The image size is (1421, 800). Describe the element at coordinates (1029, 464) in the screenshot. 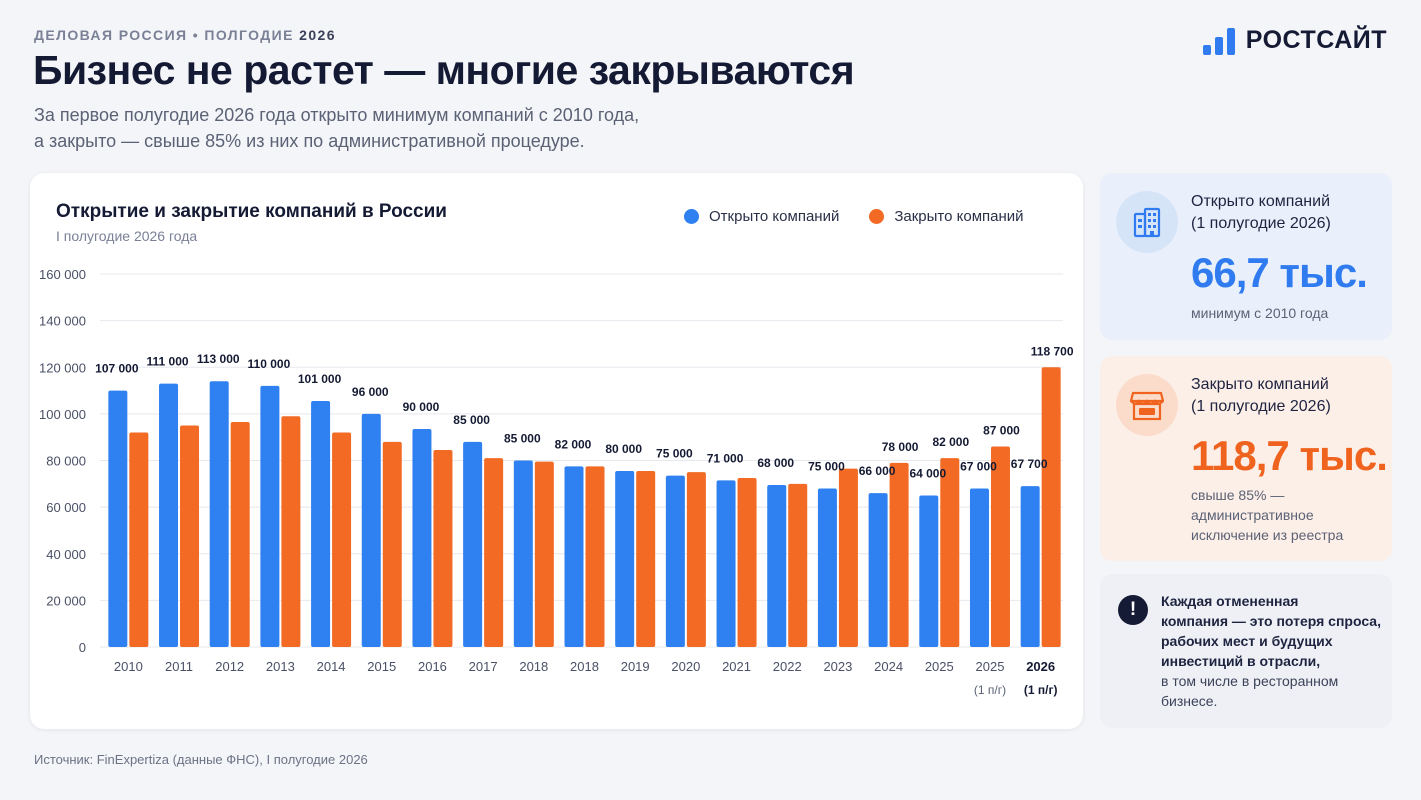

I see `data-label-opened: 67 700` at that location.